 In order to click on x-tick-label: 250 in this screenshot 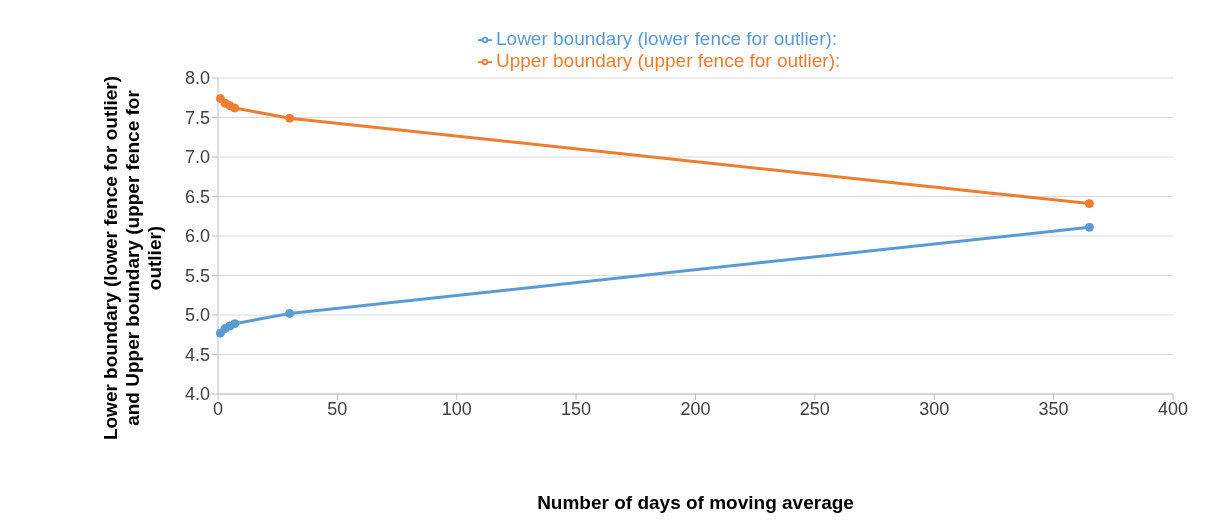, I will do `click(814, 408)`.